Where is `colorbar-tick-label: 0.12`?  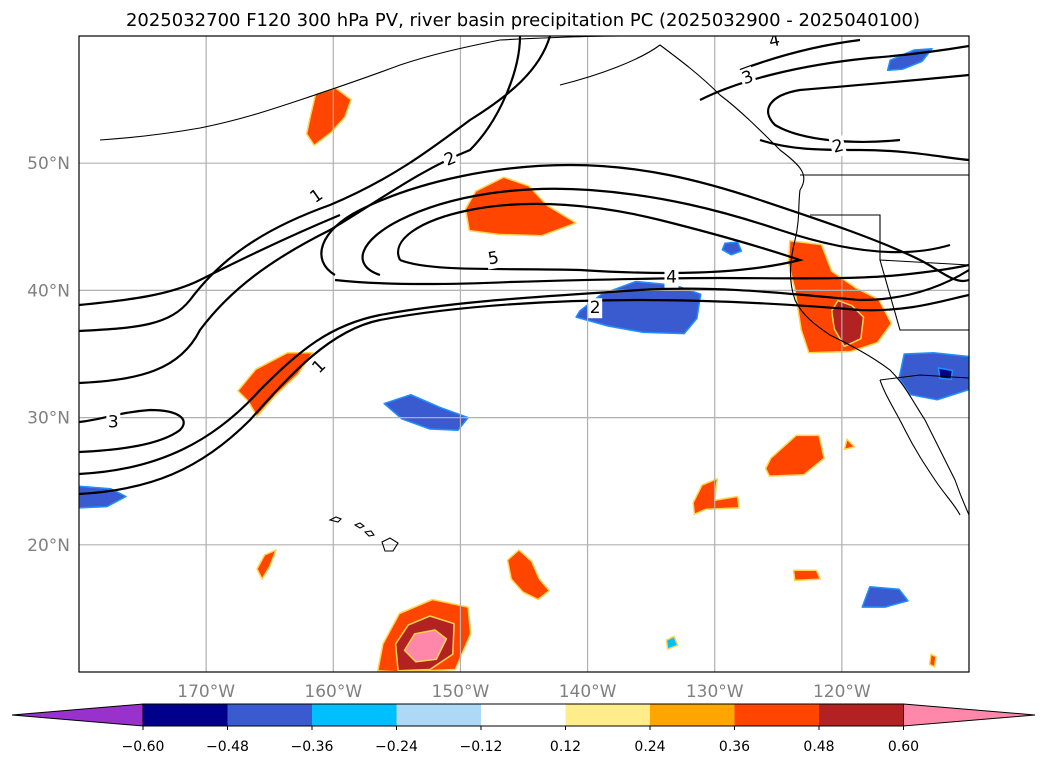
colorbar-tick-label: 0.12 is located at coordinates (565, 747).